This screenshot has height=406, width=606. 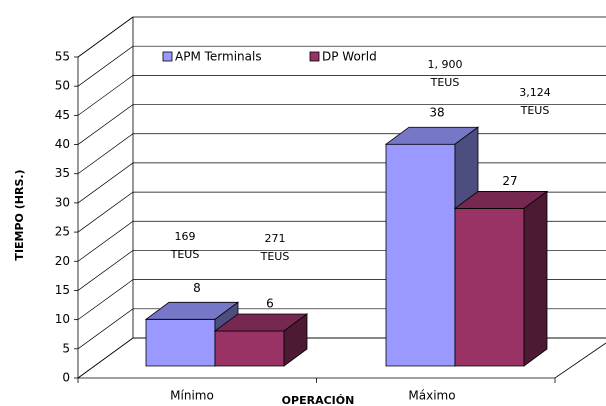 What do you see at coordinates (445, 64) in the screenshot?
I see `annotation: 1, 900` at bounding box center [445, 64].